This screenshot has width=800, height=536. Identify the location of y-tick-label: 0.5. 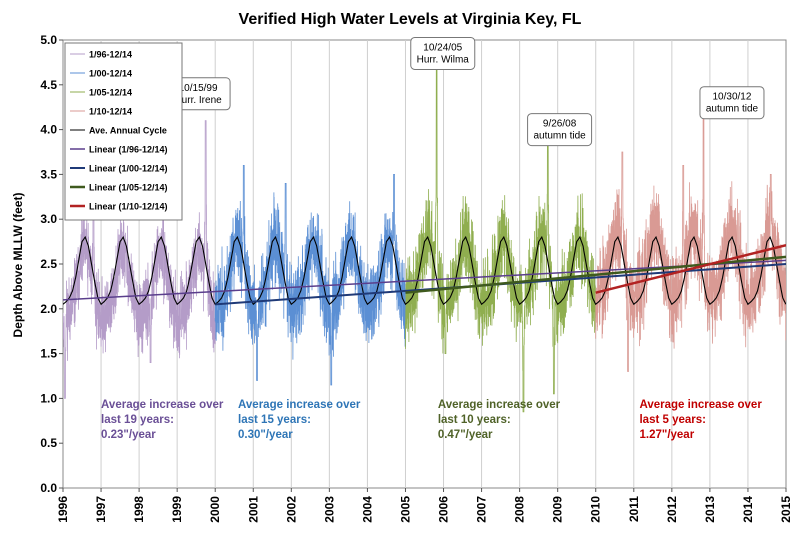
(48, 443).